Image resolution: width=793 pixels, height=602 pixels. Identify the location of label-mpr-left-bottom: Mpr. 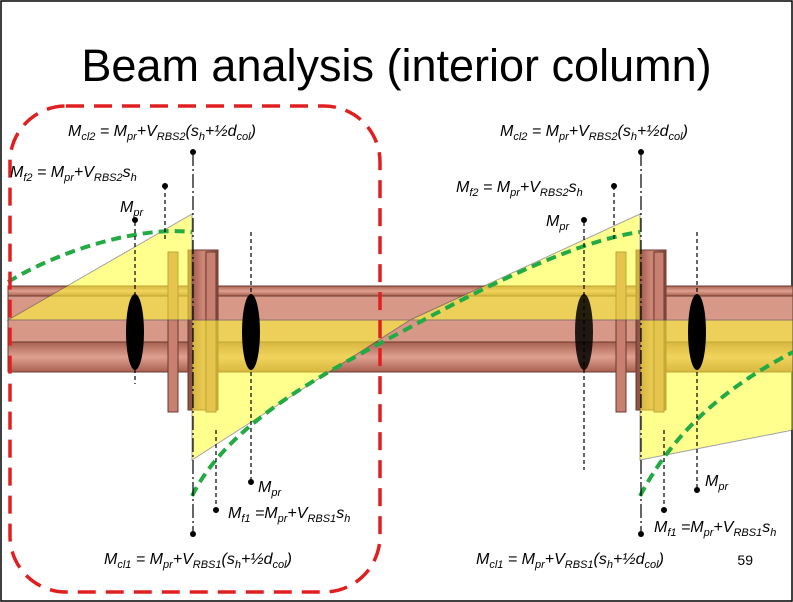
(269, 489).